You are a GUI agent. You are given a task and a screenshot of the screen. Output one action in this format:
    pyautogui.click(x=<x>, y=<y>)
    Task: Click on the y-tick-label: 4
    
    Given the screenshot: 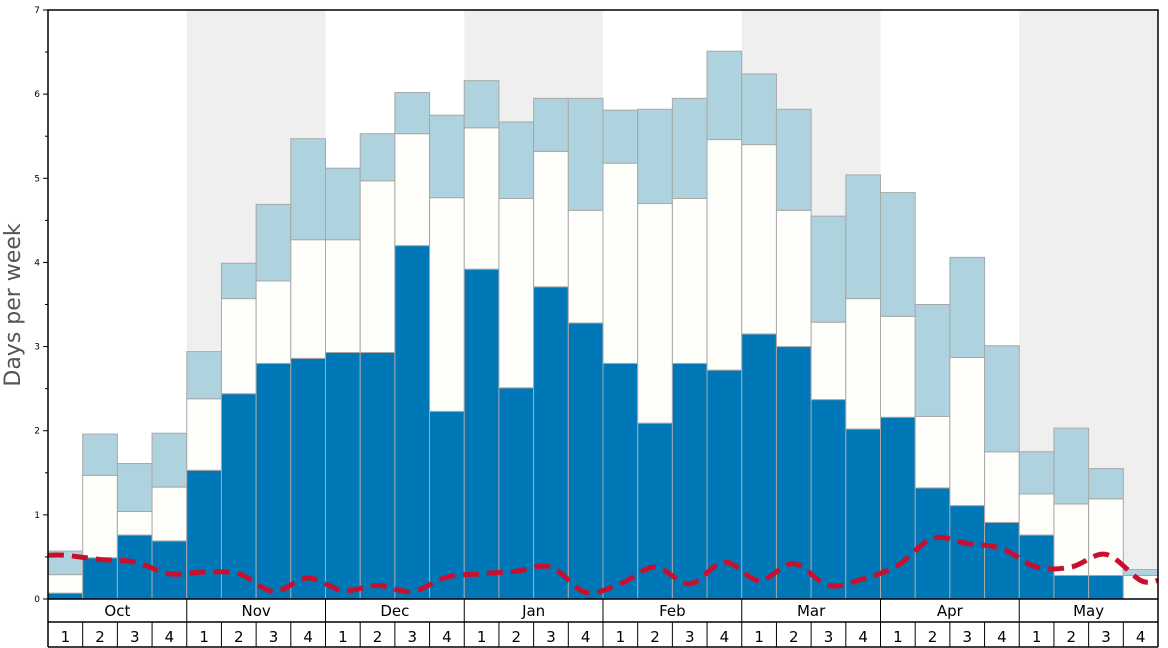 What is the action you would take?
    pyautogui.click(x=37, y=263)
    